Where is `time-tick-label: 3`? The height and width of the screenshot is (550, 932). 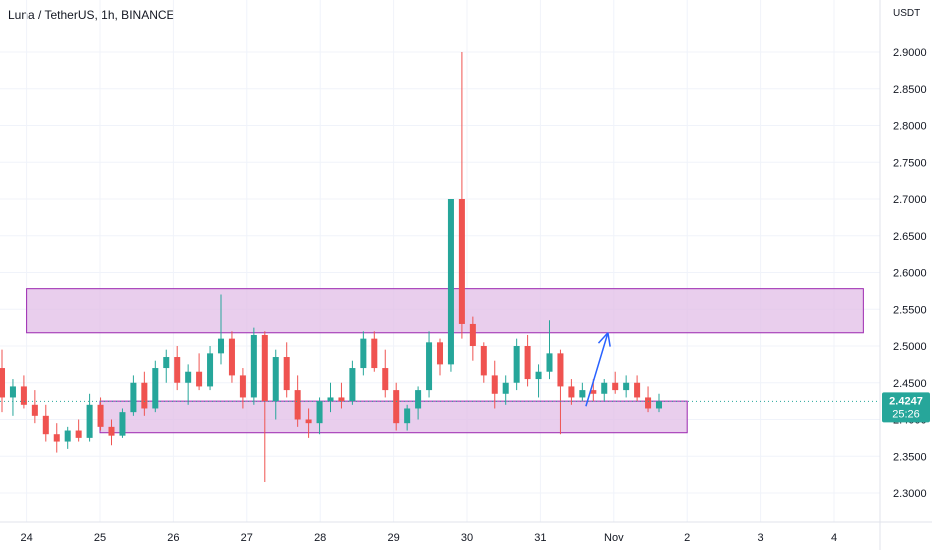 time-tick-label: 3 is located at coordinates (761, 538).